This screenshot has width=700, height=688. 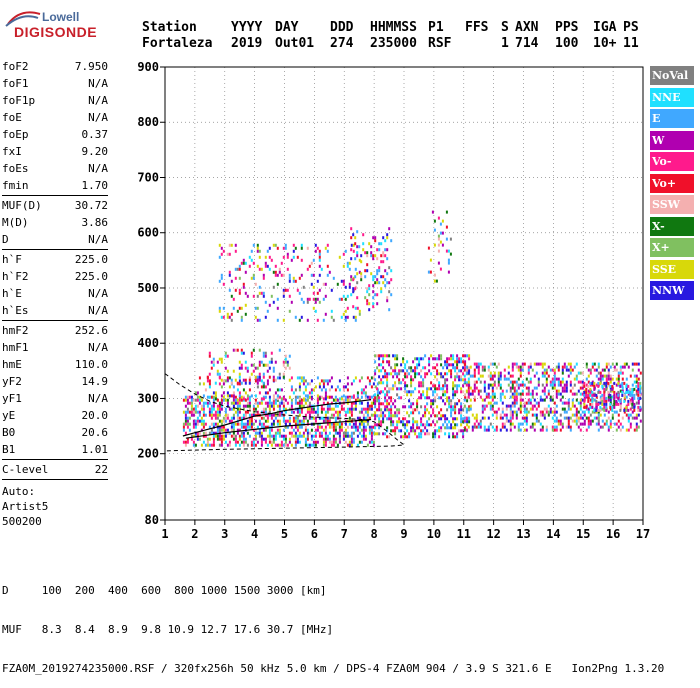 I want to click on param-row: D N/A, so click(x=55, y=239).